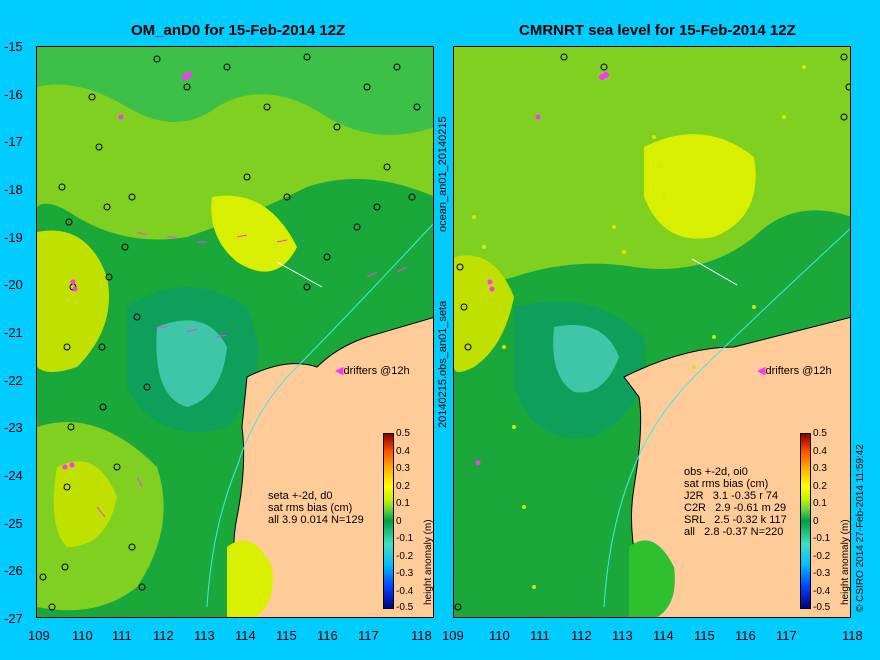  What do you see at coordinates (13, 427) in the screenshot?
I see `lat-tick: -23` at bounding box center [13, 427].